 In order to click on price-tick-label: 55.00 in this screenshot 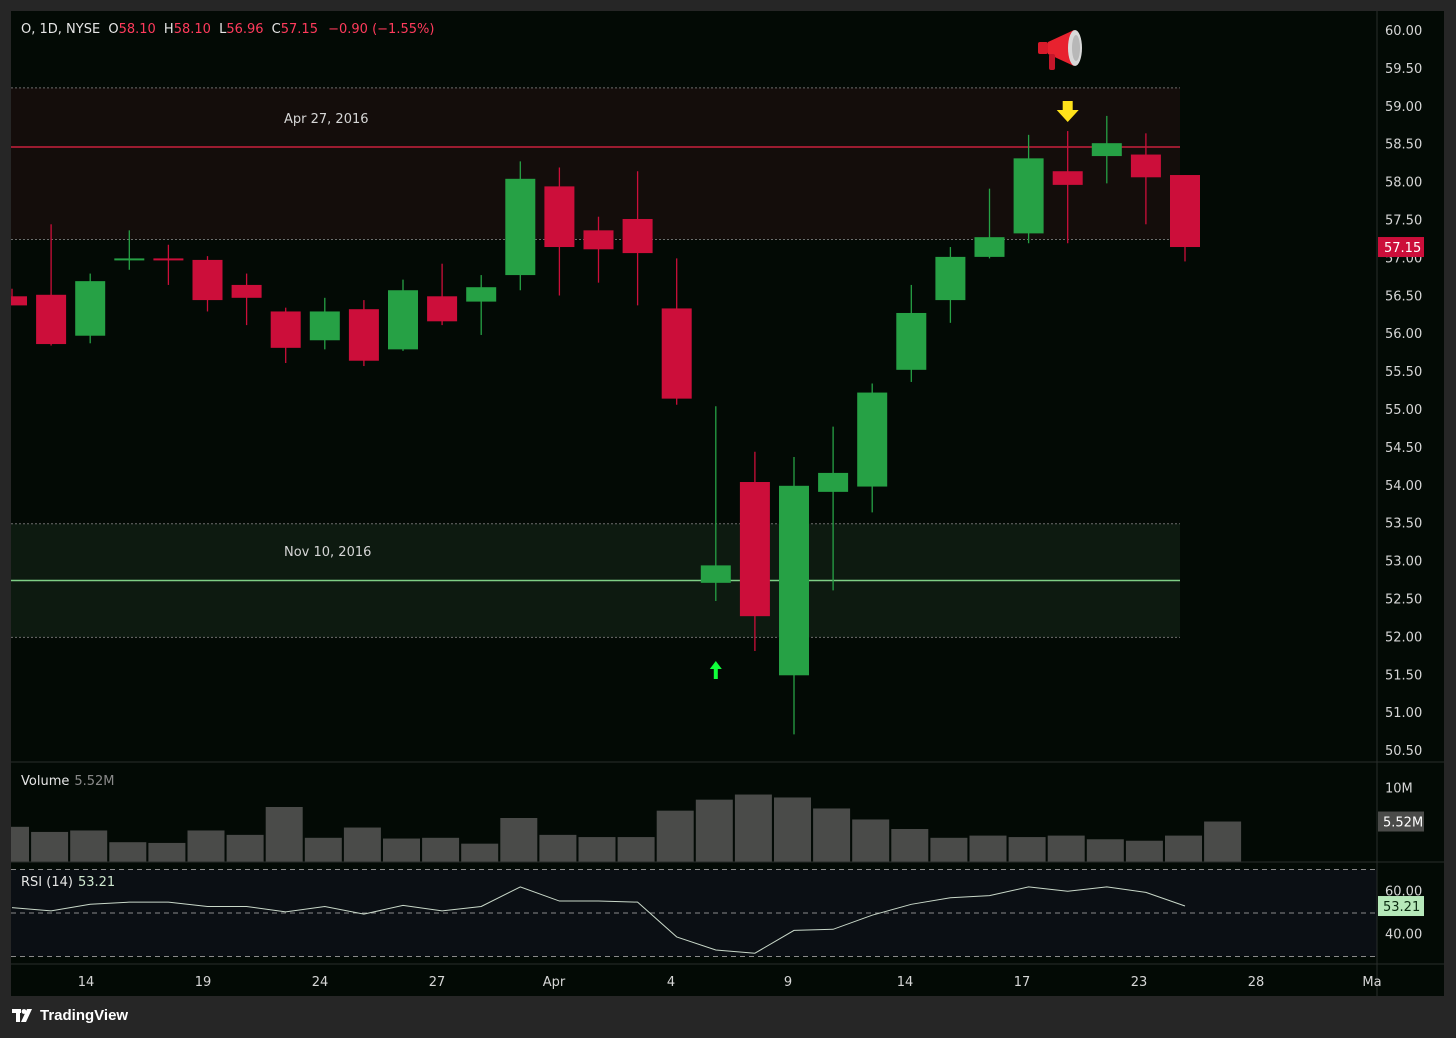, I will do `click(1403, 410)`.